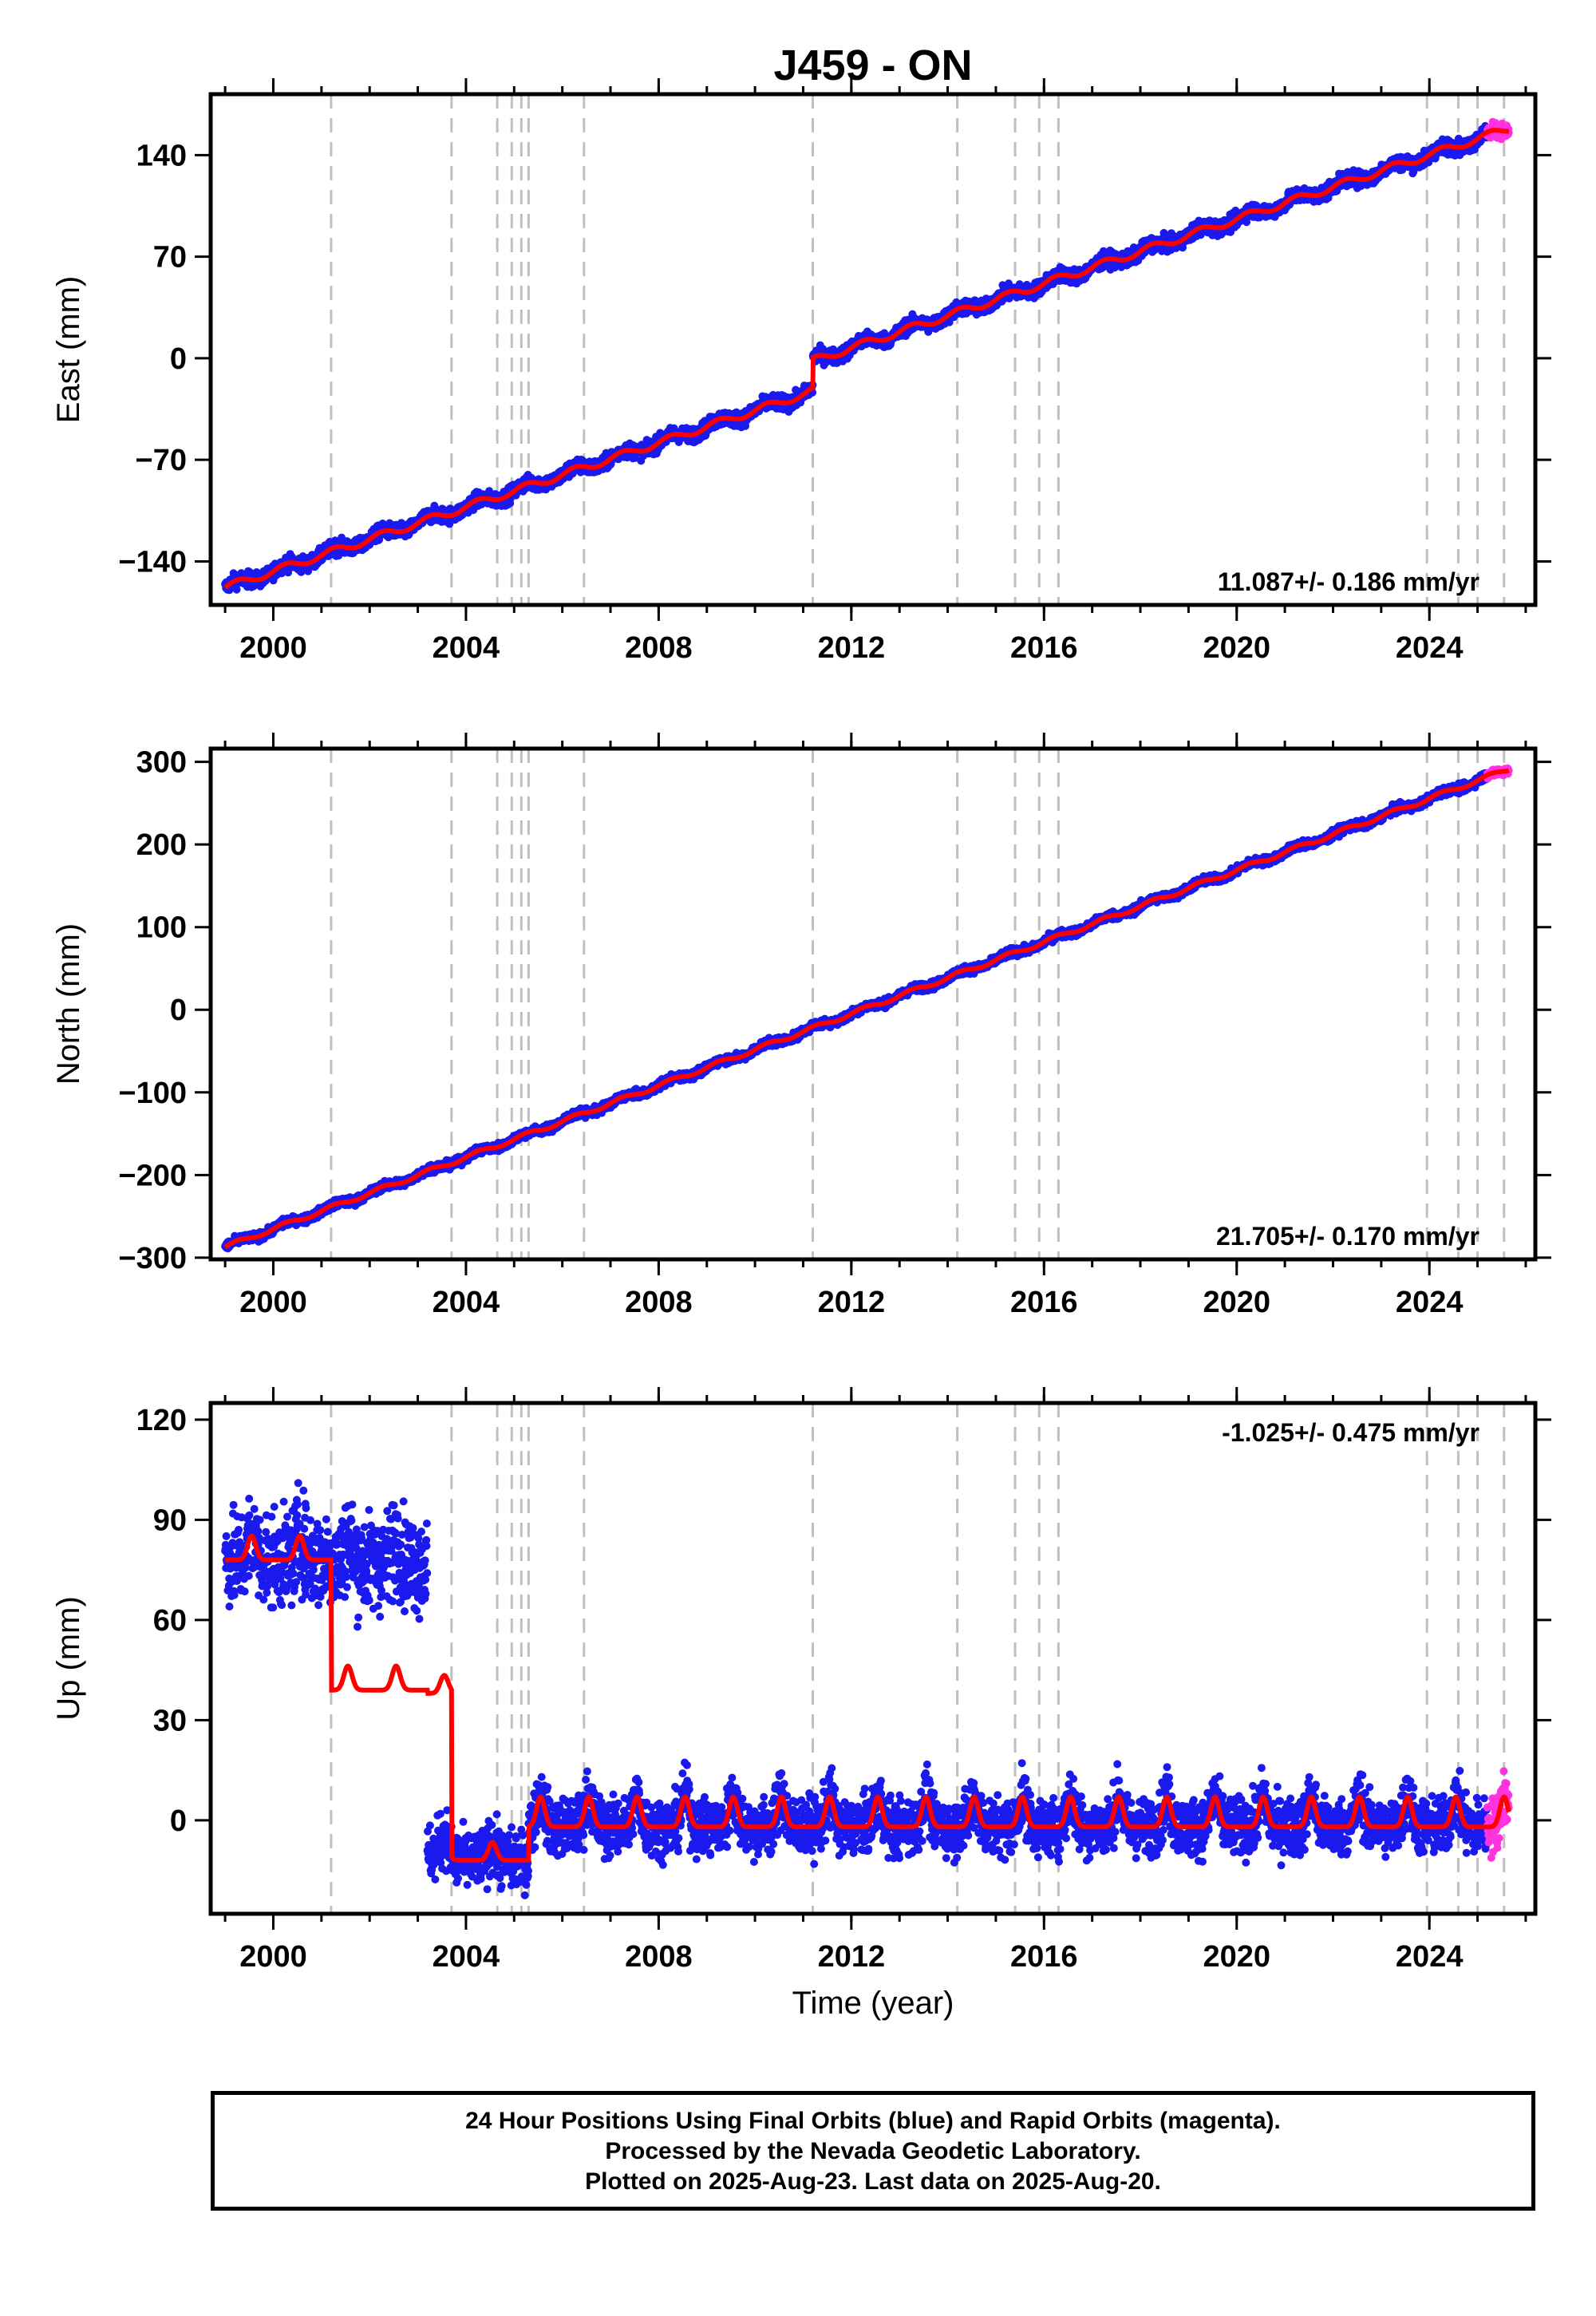 This screenshot has width=1596, height=2316. What do you see at coordinates (1348, 581) in the screenshot?
I see `rate-label: 11.087+/- 0.186 mm/yr` at bounding box center [1348, 581].